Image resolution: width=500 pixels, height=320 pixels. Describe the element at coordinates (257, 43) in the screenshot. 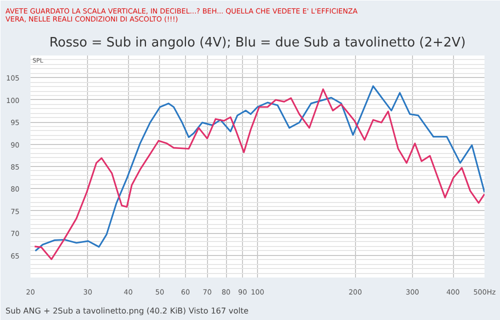

I see `chart-title: Rosso = Sub in angolo (4V); Blu = due Sub a tavolinetto (2+2V)` at that location.